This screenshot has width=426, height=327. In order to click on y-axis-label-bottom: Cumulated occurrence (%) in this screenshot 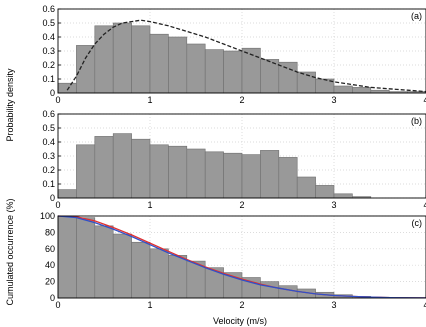, I will do `click(10, 251)`.